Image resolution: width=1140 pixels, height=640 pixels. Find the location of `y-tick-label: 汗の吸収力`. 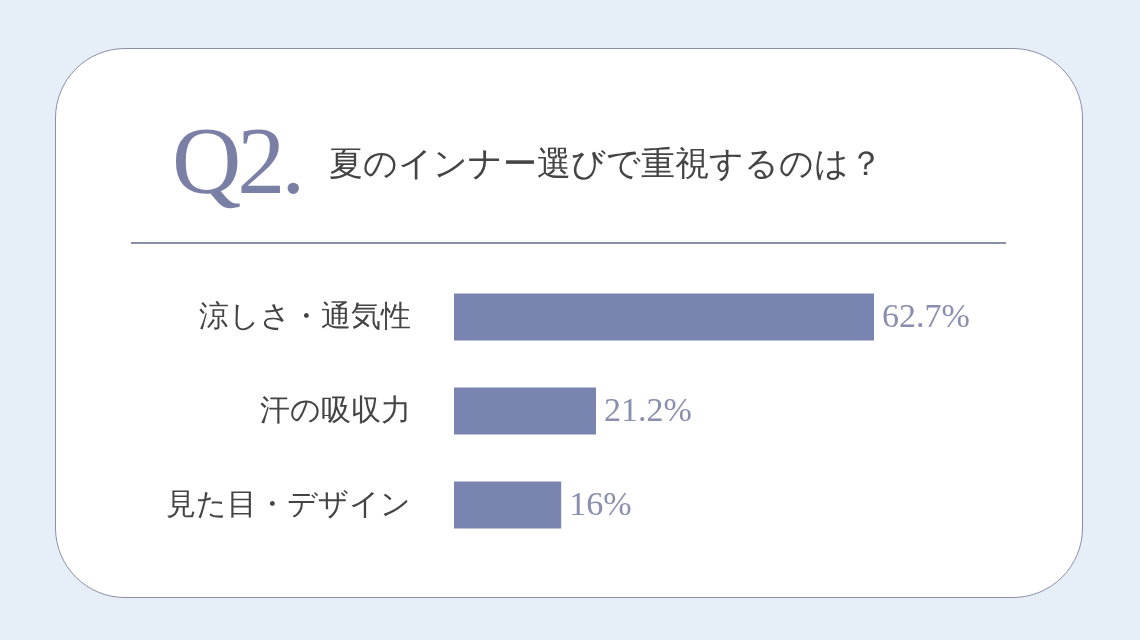

y-tick-label: 汗の吸収力 is located at coordinates (335, 409).